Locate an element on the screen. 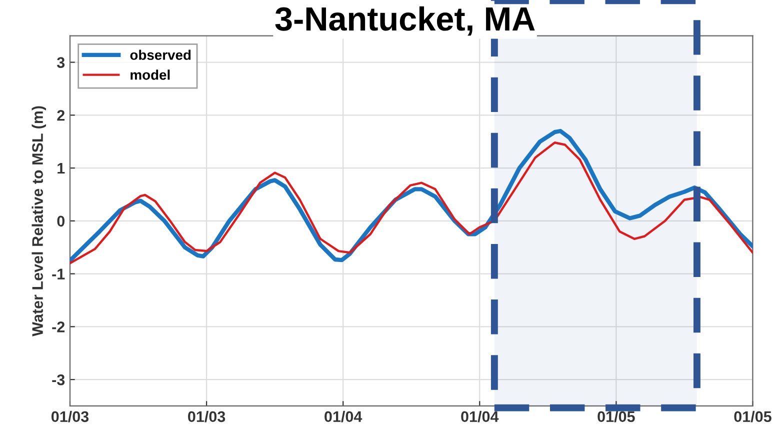 This screenshot has height=437, width=776. y-tick-label: -1 is located at coordinates (58, 274).